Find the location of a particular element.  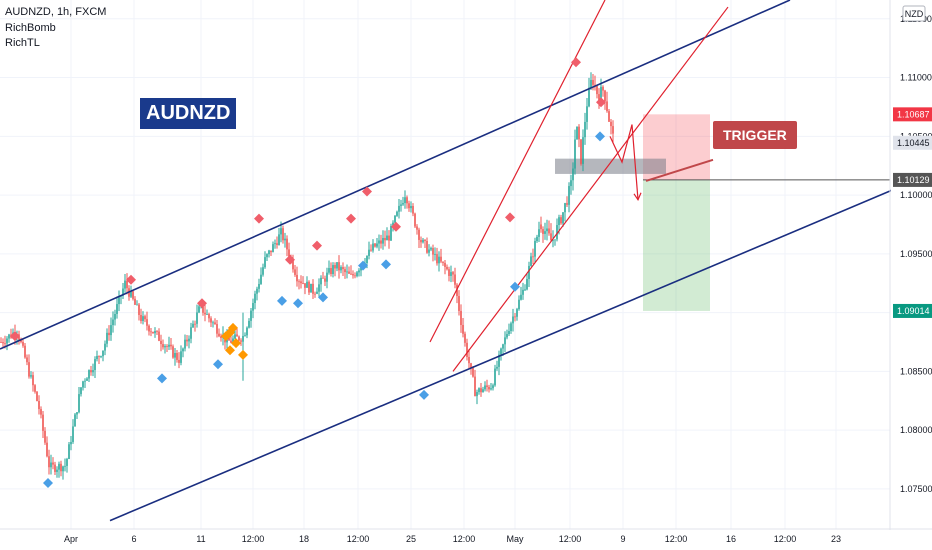

time-tick-label: 25 is located at coordinates (411, 539).